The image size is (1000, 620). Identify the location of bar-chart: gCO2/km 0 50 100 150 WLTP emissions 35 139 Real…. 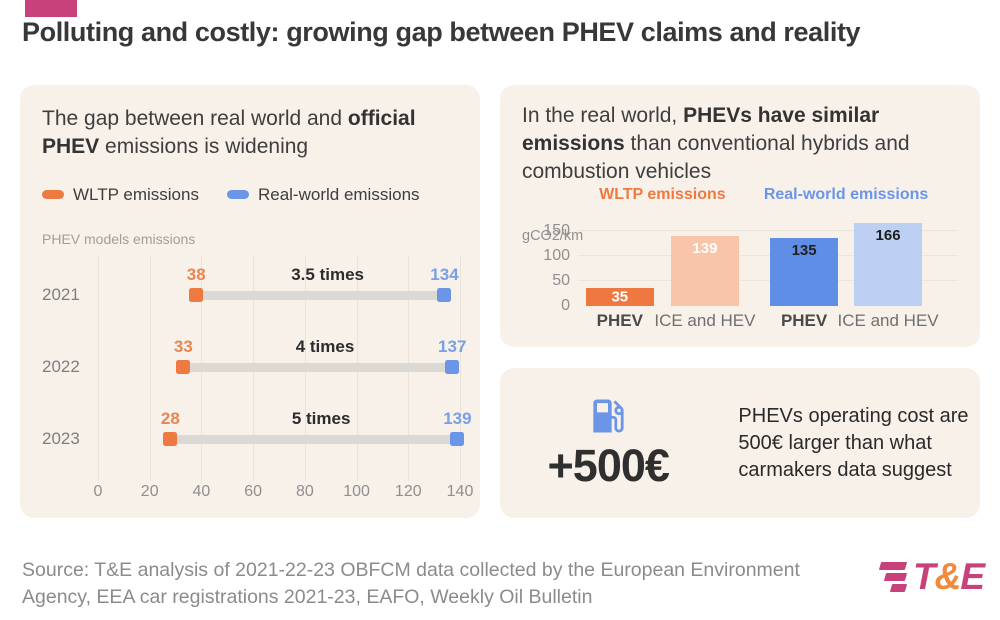
(740, 261).